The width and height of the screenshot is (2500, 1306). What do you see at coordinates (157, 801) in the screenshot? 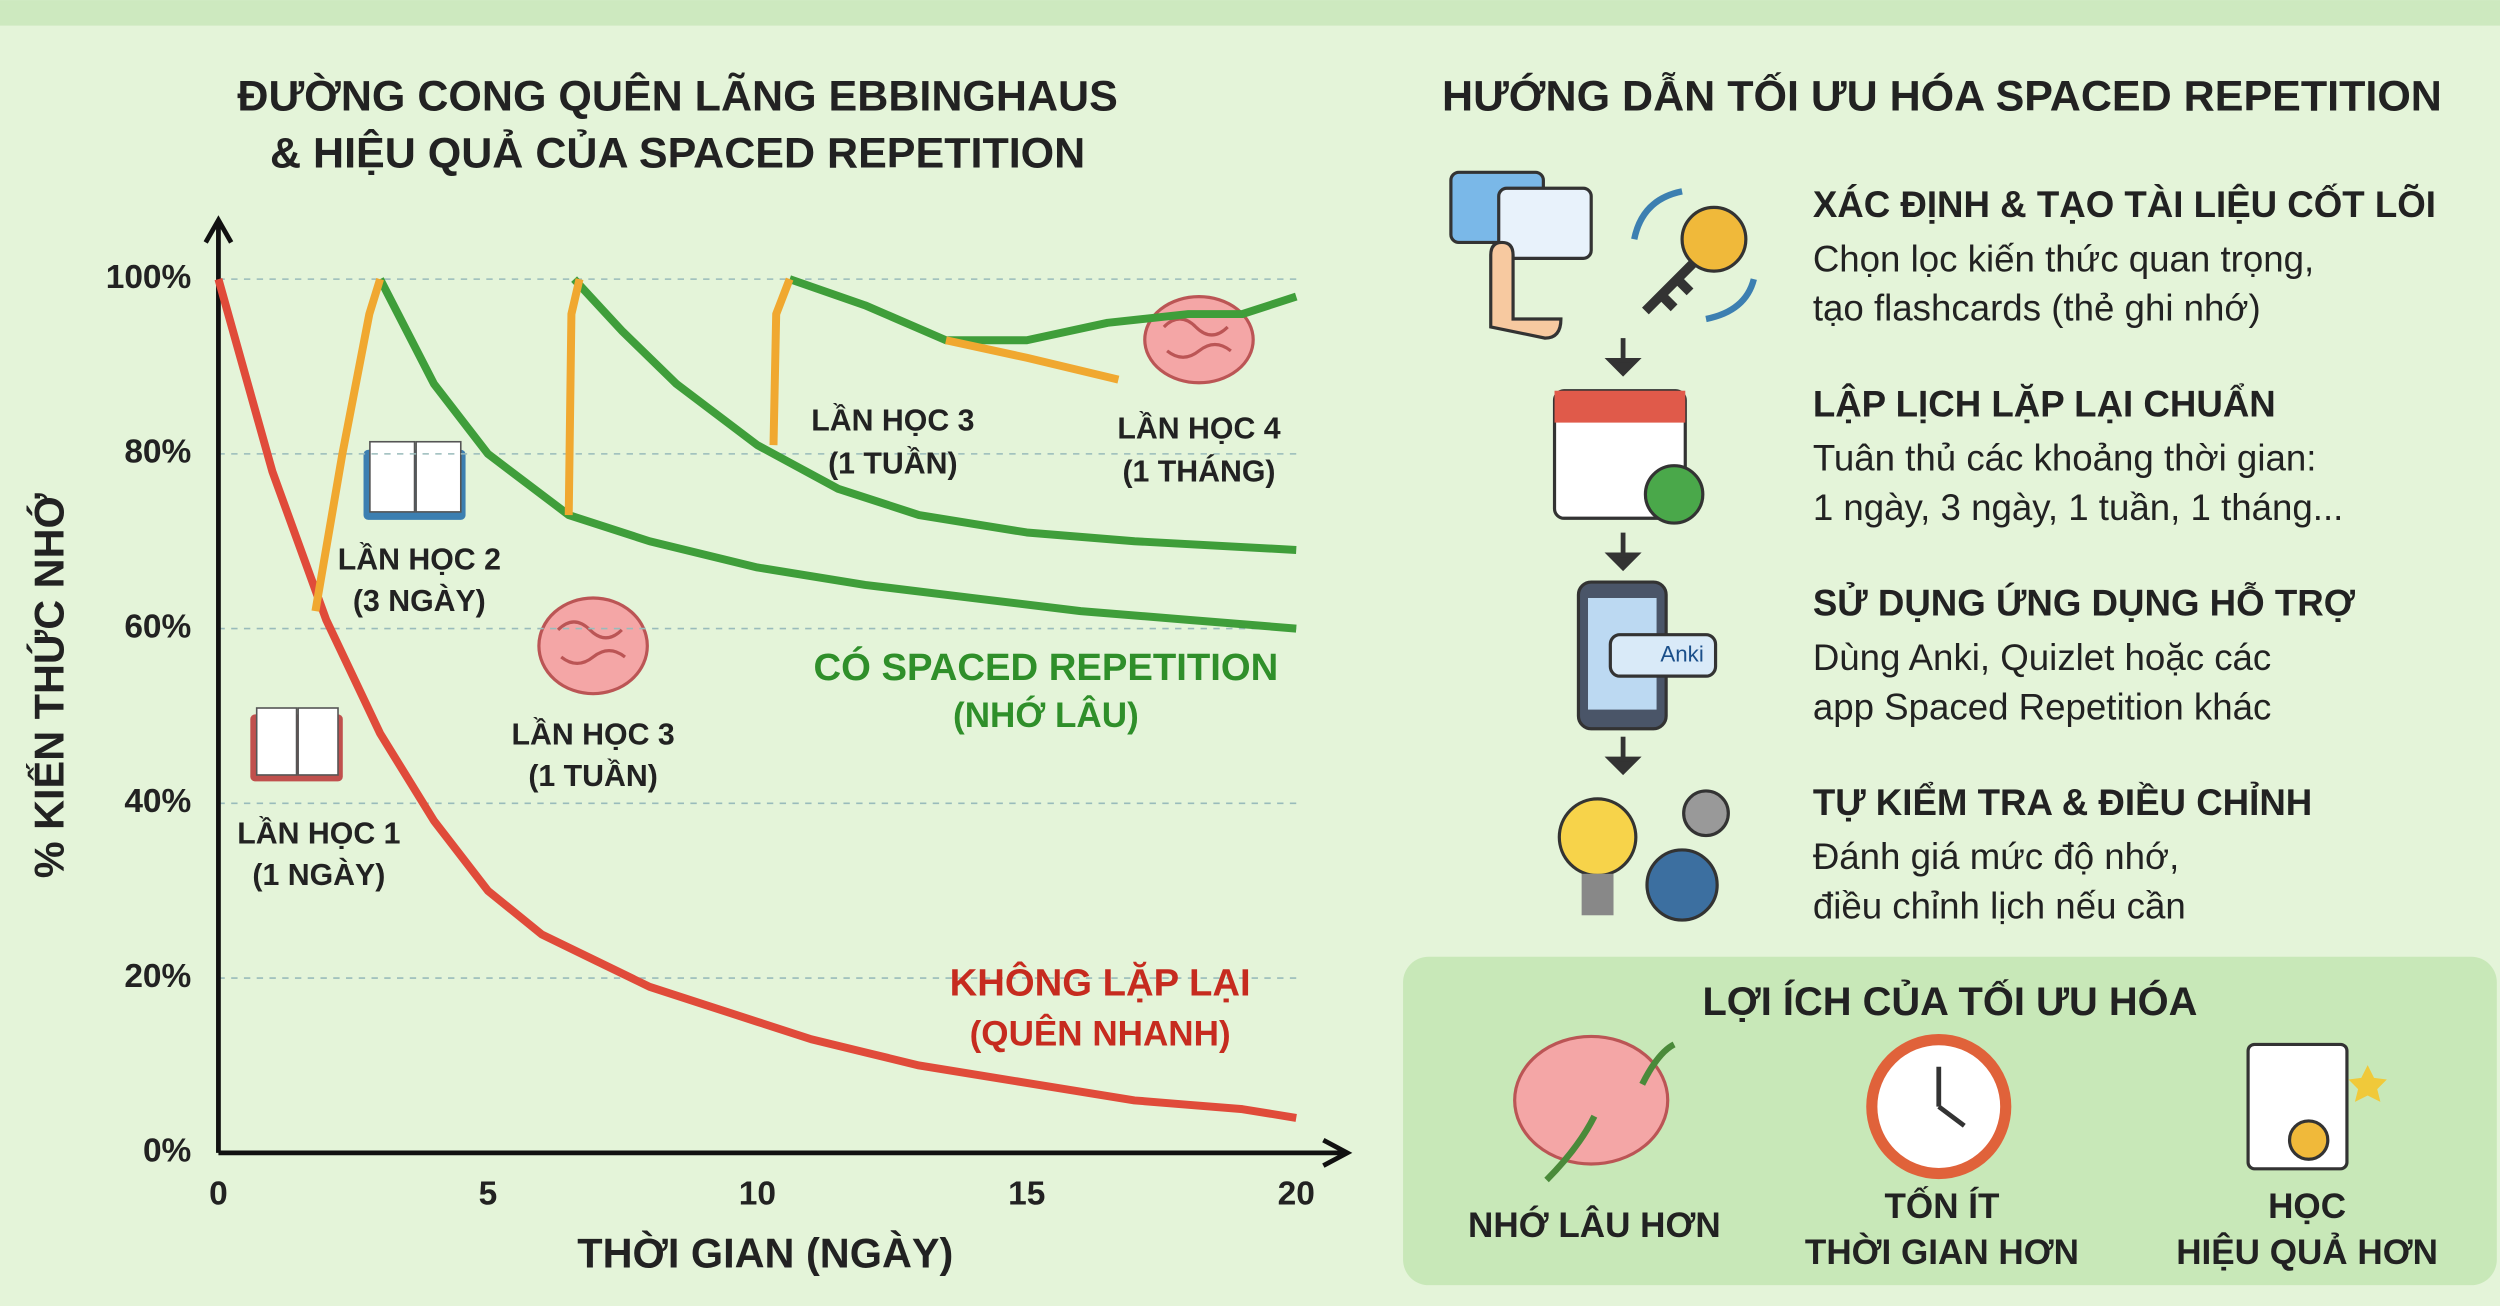
I see `y-tick-label: 40%` at bounding box center [157, 801].